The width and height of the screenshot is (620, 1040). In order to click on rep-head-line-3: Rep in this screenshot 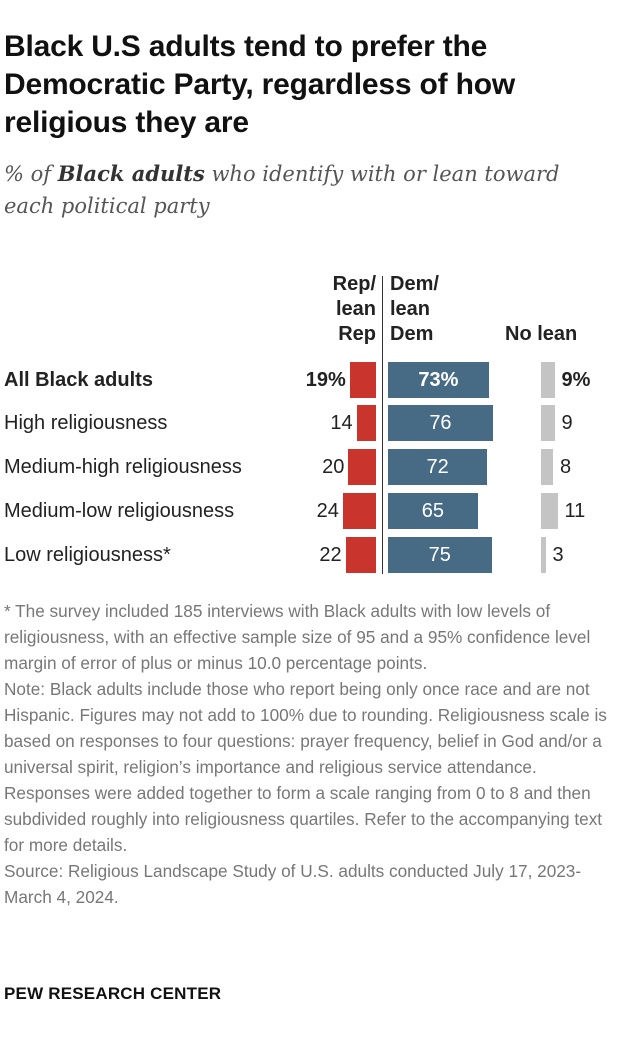, I will do `click(357, 334)`.